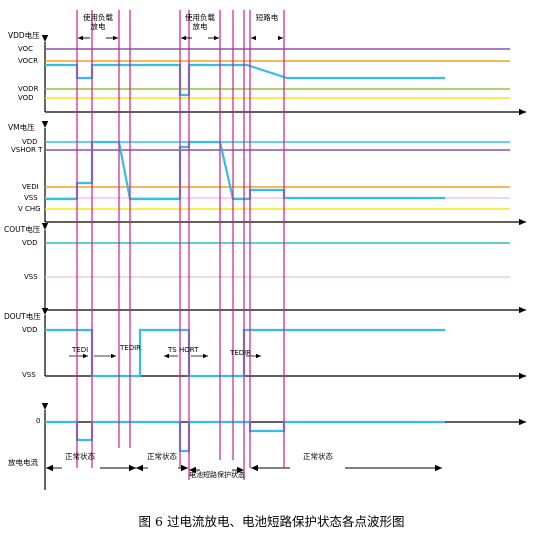 Image resolution: width=543 pixels, height=536 pixels. I want to click on vdd-panel, so click(283, 75).